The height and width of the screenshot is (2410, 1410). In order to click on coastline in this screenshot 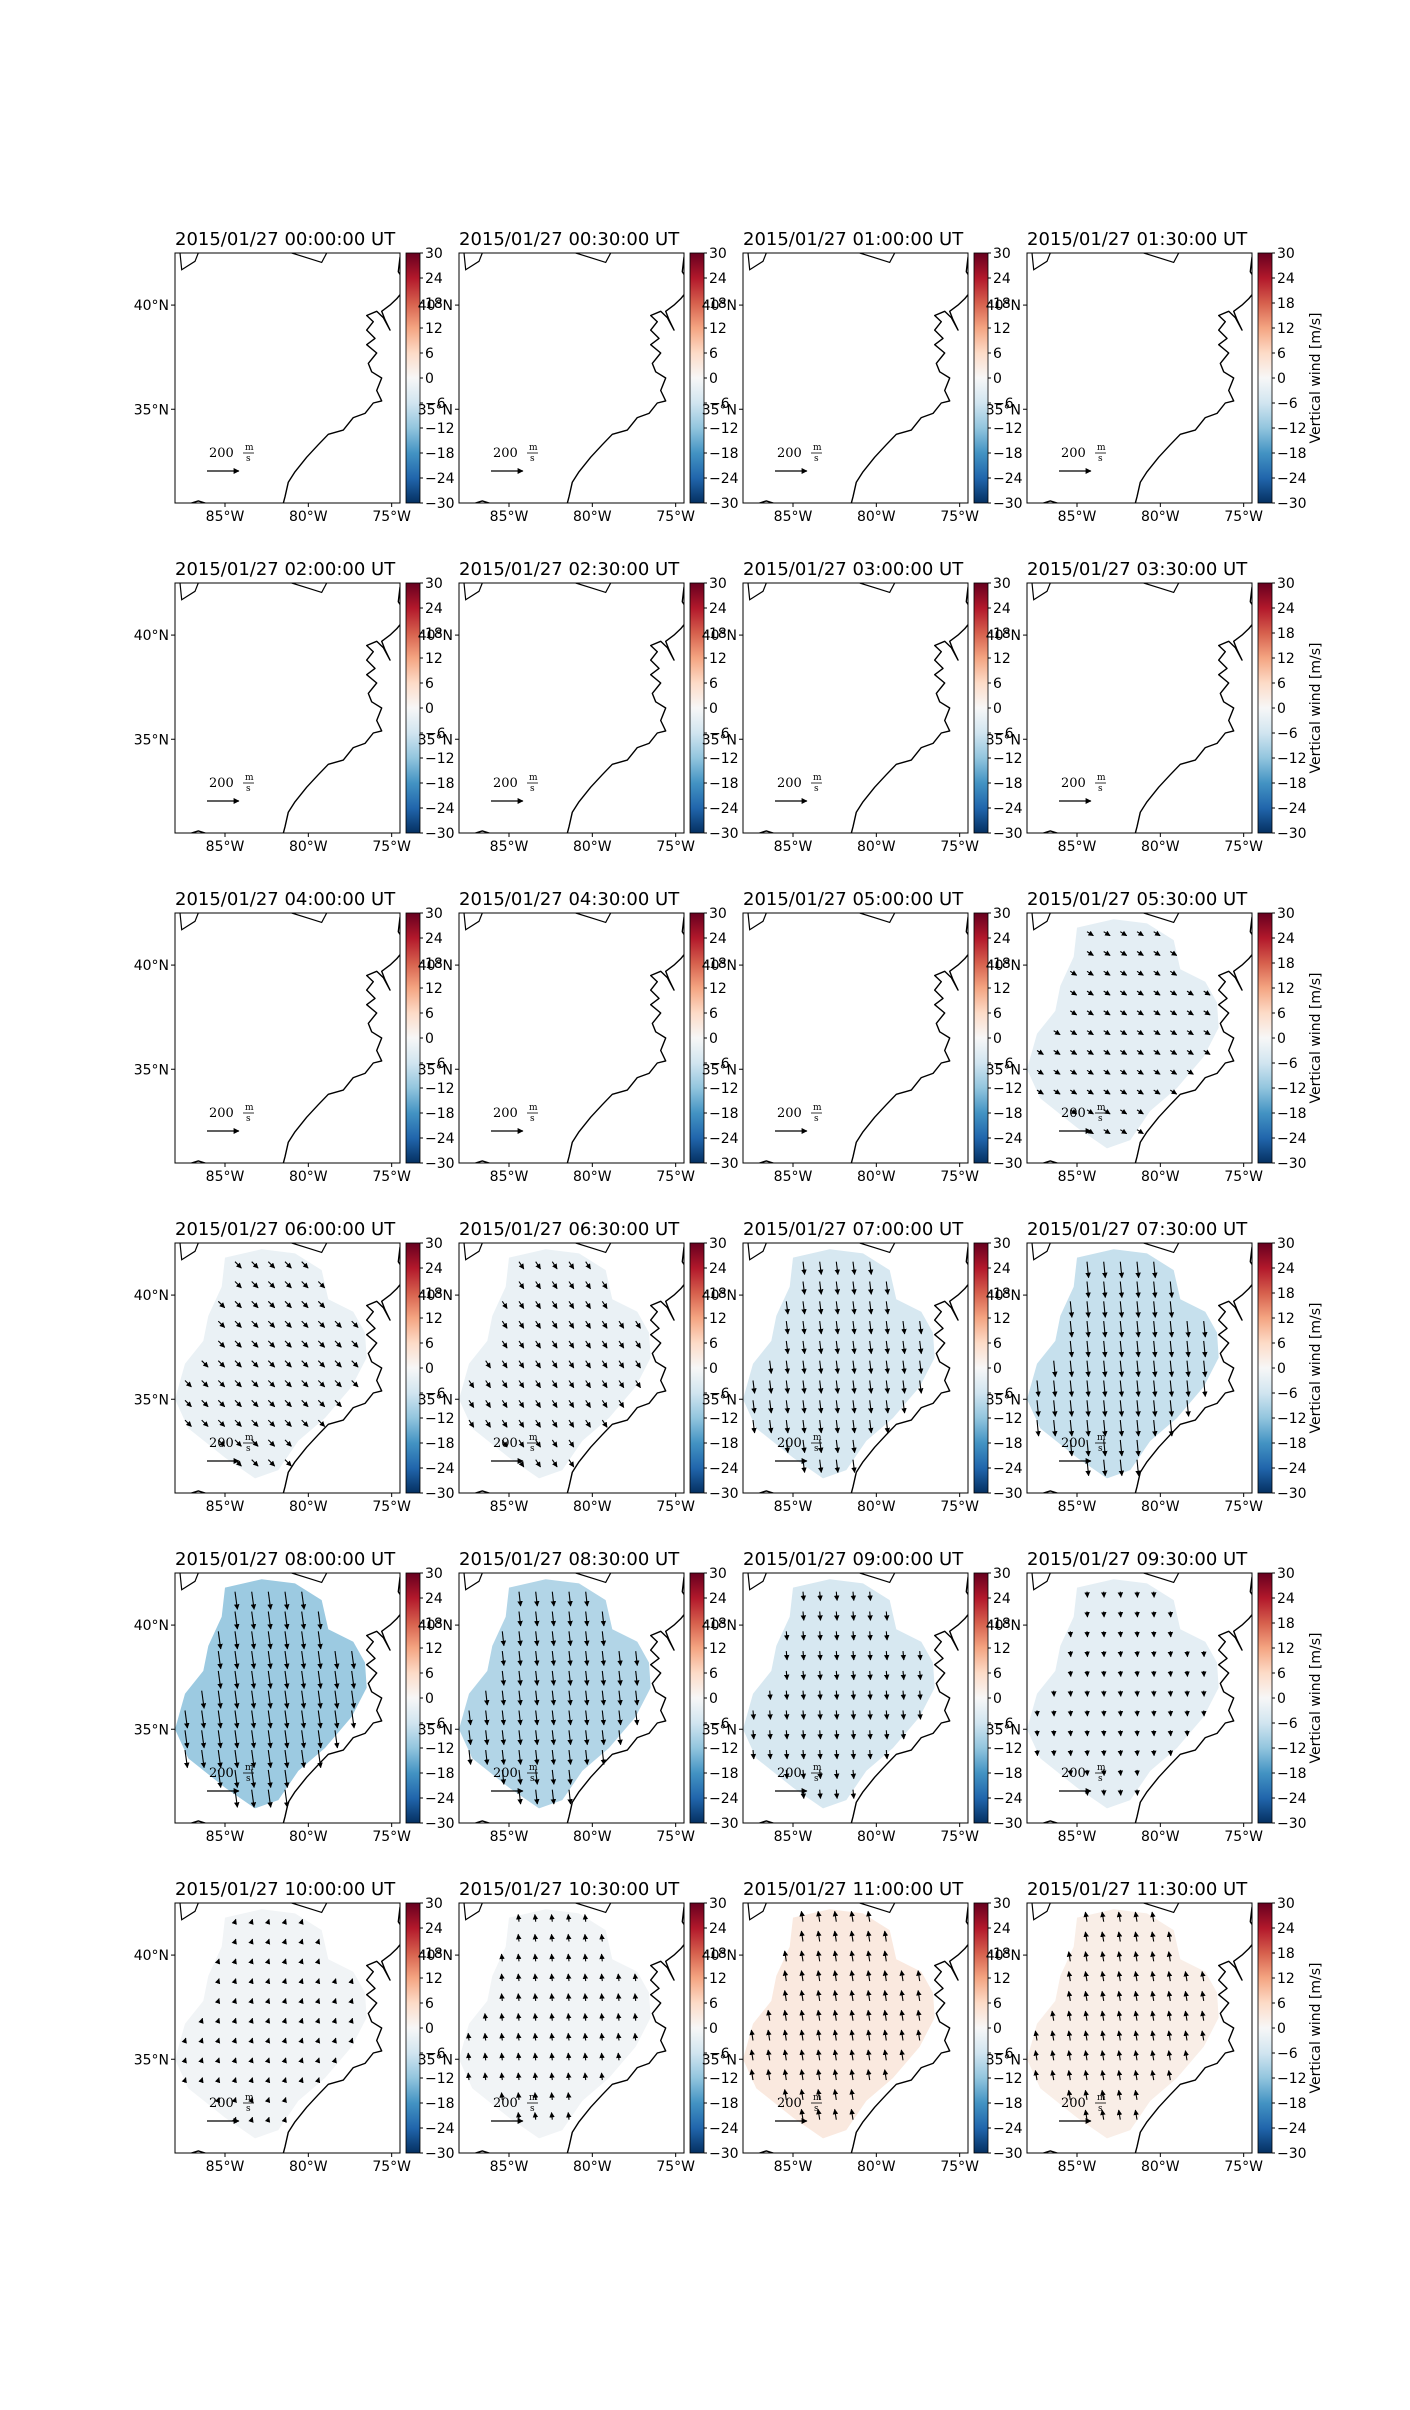, I will do `click(294, 709)`.